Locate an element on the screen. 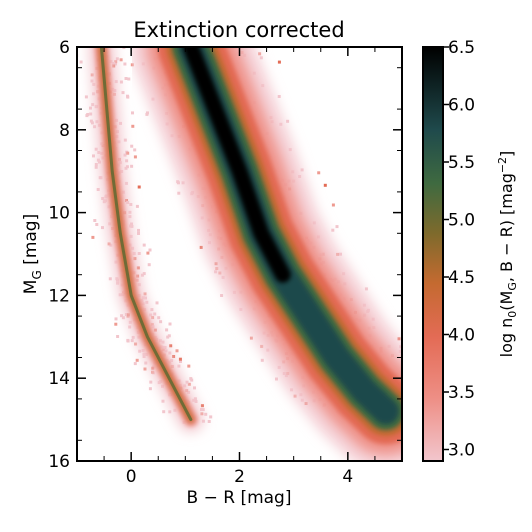 Image resolution: width=532 pixels, height=532 pixels. colorbar-tick-label: 4.5 is located at coordinates (461, 278).